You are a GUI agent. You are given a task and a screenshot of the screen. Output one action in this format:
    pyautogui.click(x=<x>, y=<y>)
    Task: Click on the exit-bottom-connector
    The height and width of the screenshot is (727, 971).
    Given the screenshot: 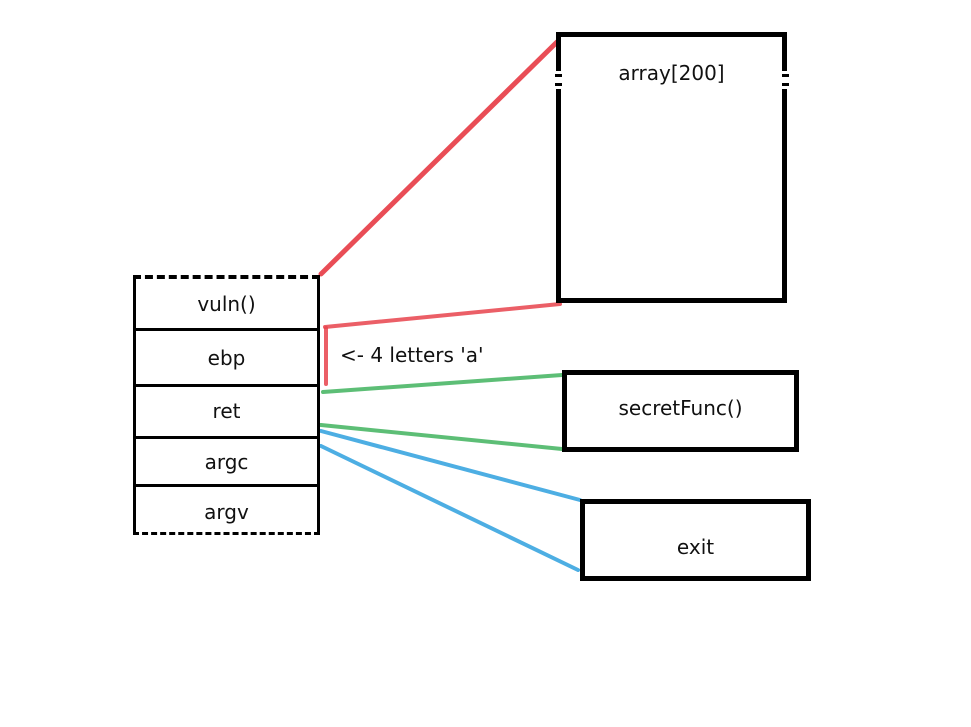 What is the action you would take?
    pyautogui.click(x=449, y=508)
    